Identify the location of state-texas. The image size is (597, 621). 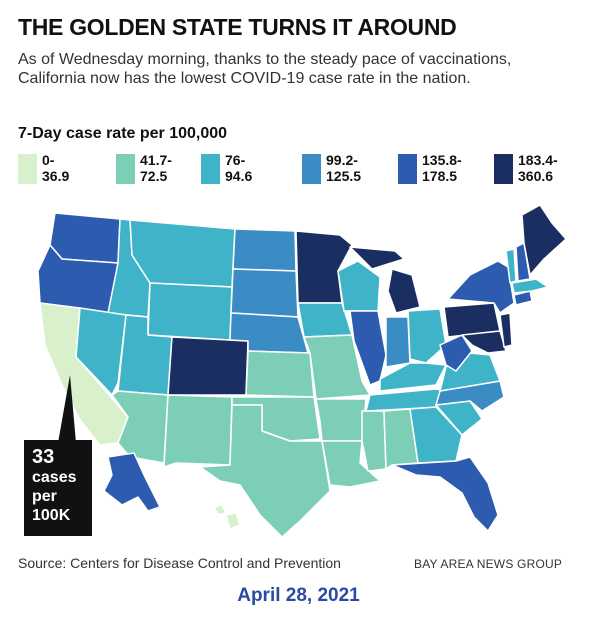
(265, 471).